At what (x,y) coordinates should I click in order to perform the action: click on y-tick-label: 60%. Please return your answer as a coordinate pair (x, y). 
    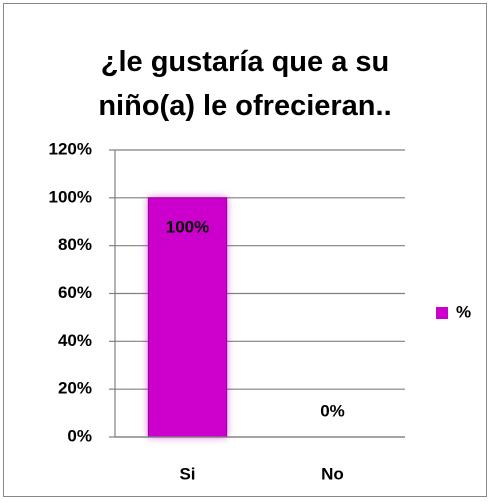
    Looking at the image, I should click on (75, 292).